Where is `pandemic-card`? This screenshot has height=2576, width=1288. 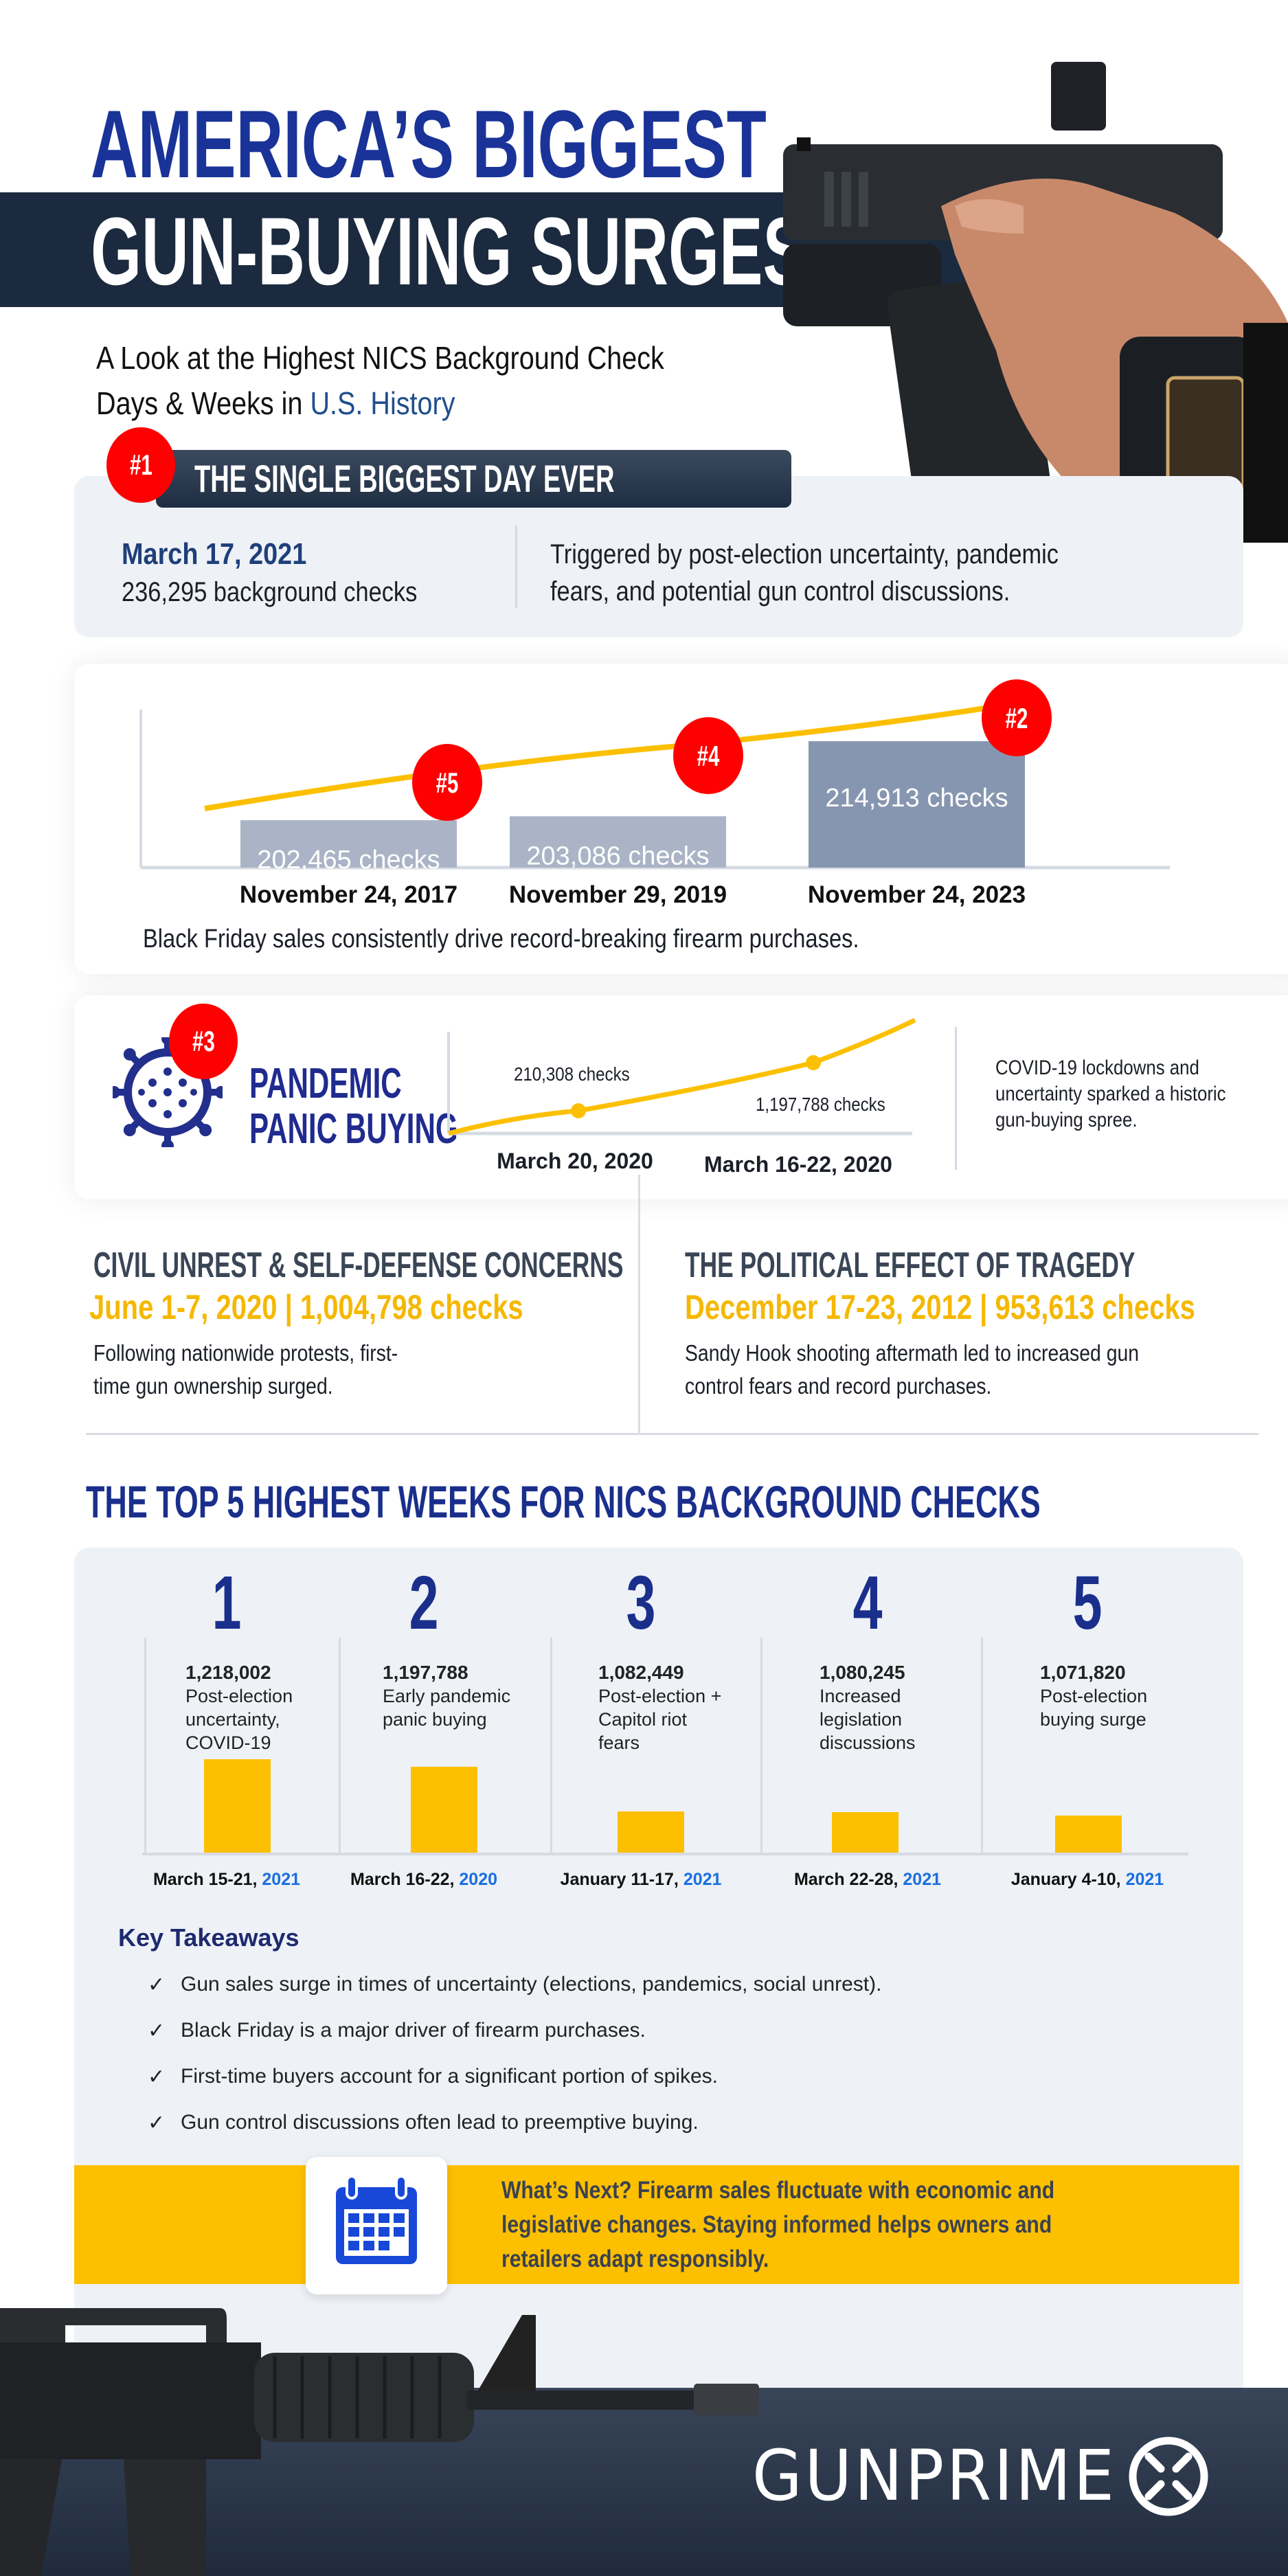 pandemic-card is located at coordinates (681, 1097).